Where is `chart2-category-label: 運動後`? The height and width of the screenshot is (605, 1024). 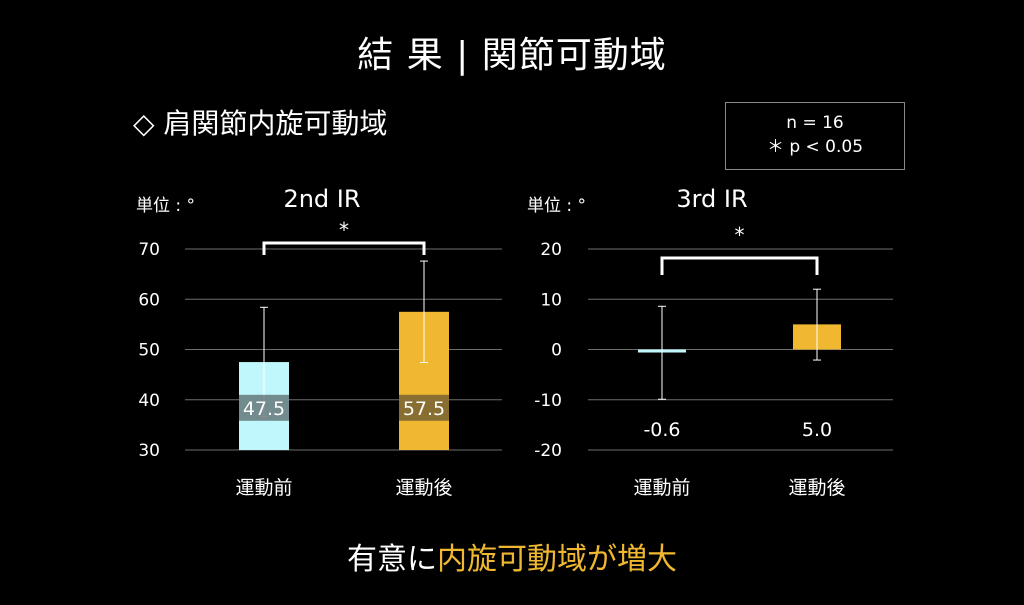
chart2-category-label: 運動後 is located at coordinates (816, 488).